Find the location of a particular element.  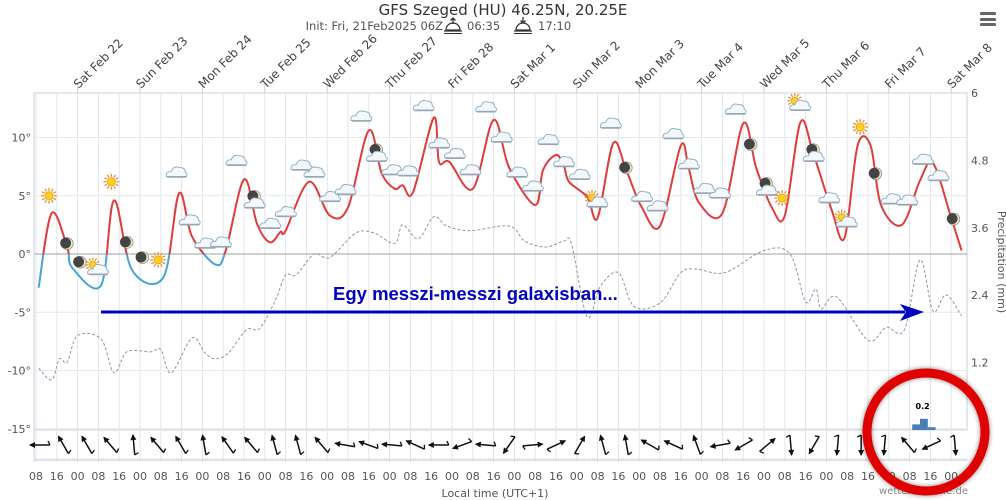

y-tick-label-right: 3.6 is located at coordinates (980, 228).